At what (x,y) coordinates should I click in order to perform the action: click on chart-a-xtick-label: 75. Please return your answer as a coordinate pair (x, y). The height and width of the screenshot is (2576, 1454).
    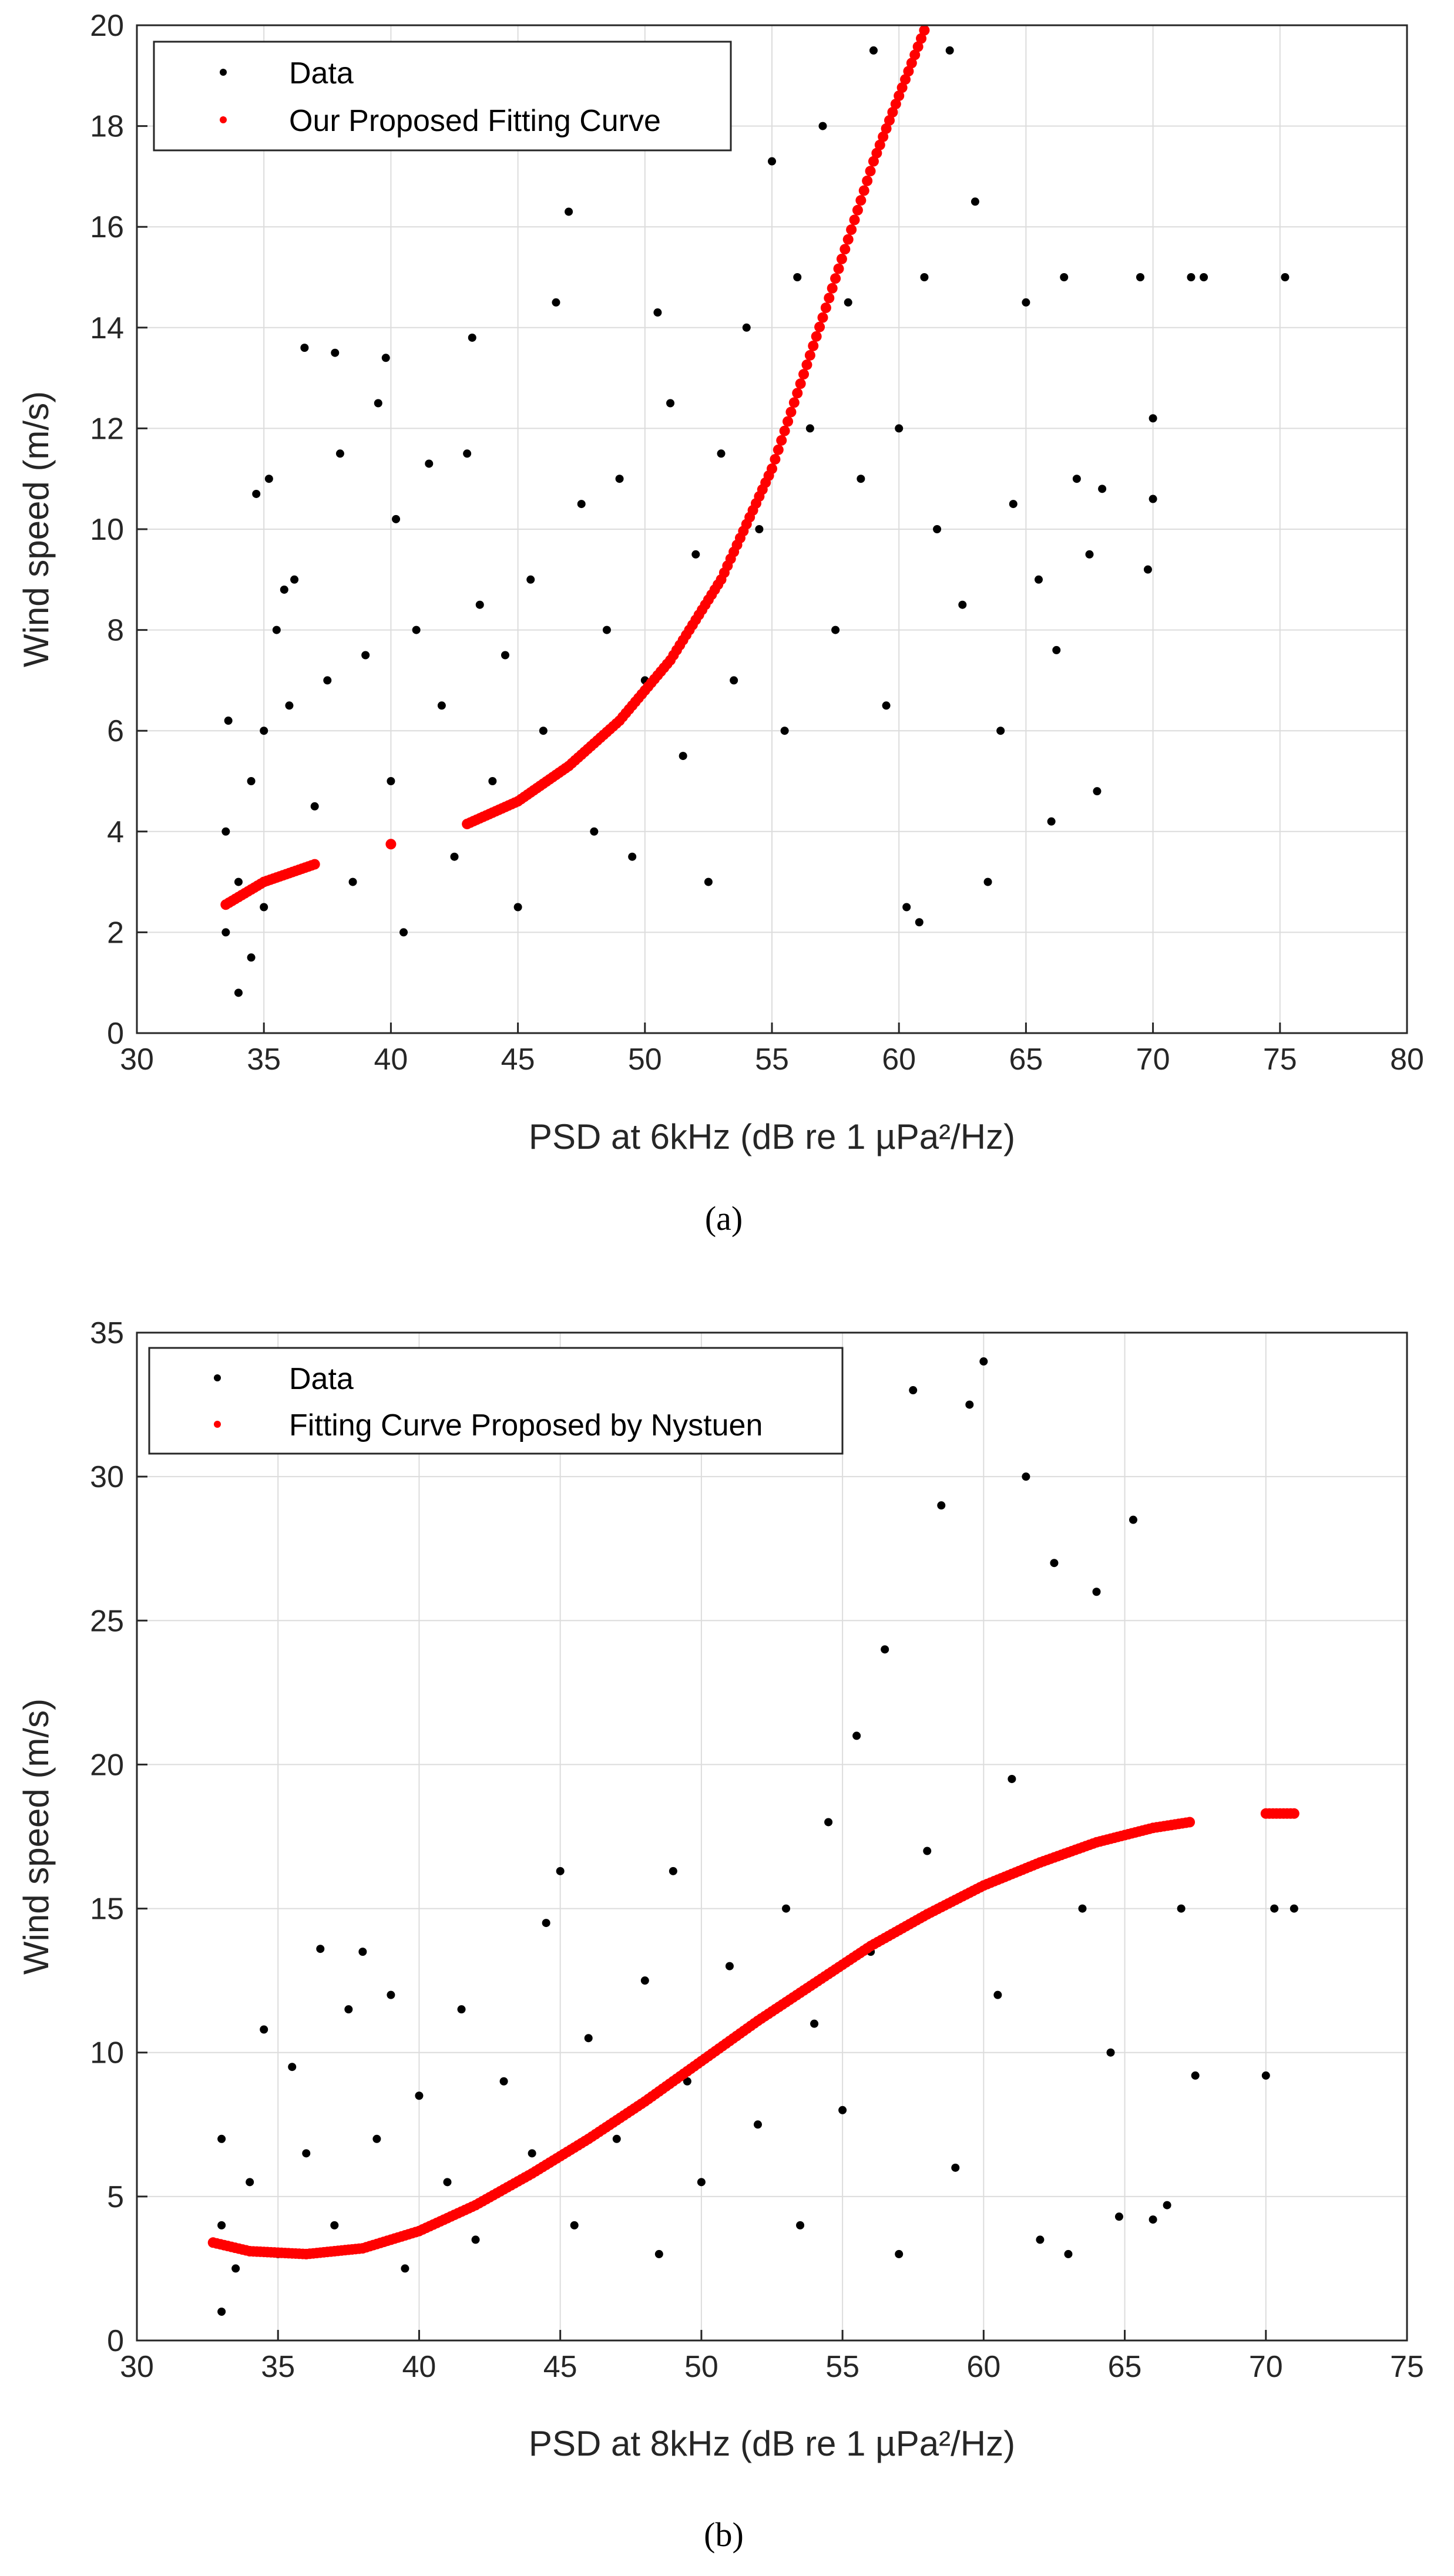
    Looking at the image, I should click on (1280, 1059).